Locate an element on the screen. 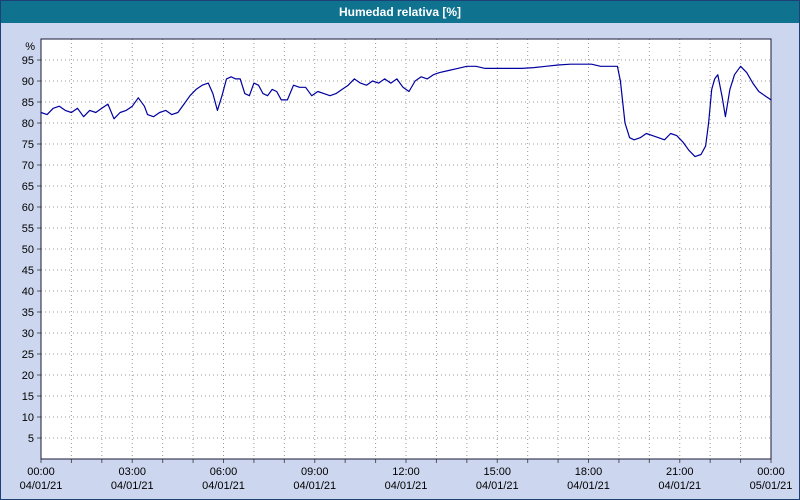 The width and height of the screenshot is (800, 500). svg-text: 21:00 is located at coordinates (680, 472).